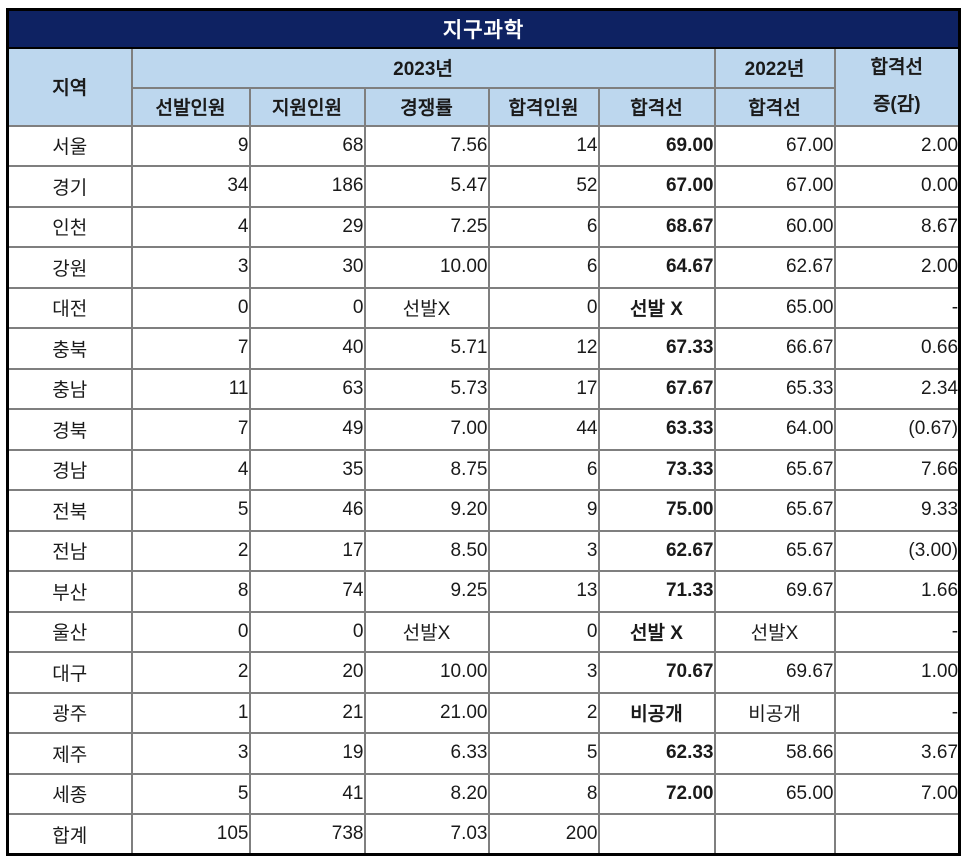 This screenshot has width=966, height=865. What do you see at coordinates (774, 672) in the screenshot?
I see `cell-cutline-2022: 69.67` at bounding box center [774, 672].